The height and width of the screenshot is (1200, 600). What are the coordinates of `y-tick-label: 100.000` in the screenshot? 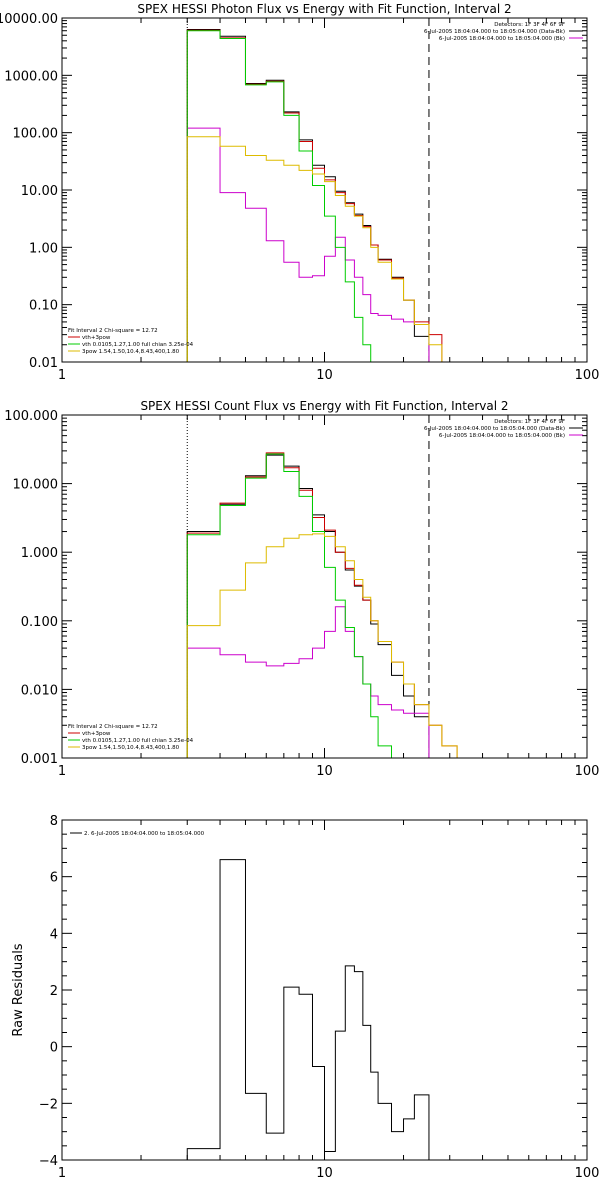 It's located at (31, 416).